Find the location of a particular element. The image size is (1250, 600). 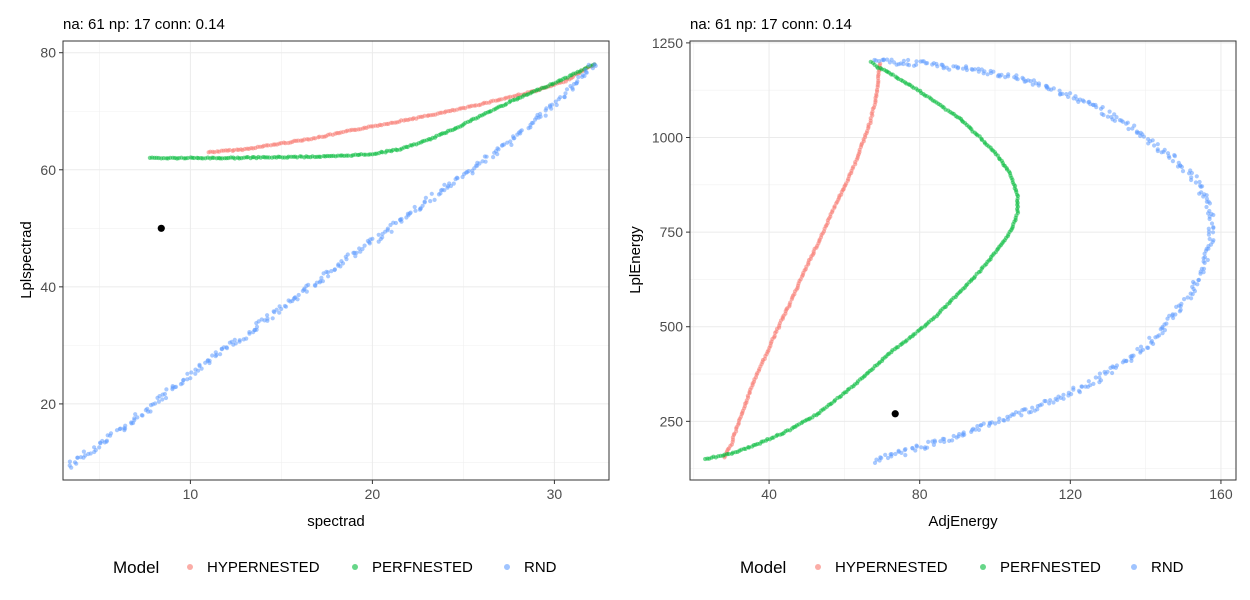

x-axis-label: AdjEnergy is located at coordinates (963, 521).